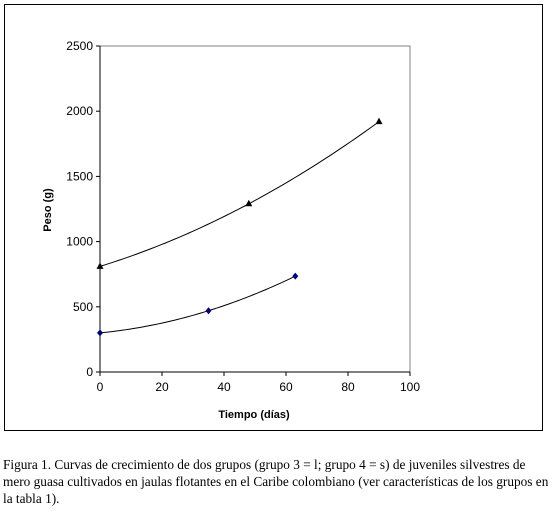 The height and width of the screenshot is (511, 554). Describe the element at coordinates (410, 387) in the screenshot. I see `x-tick-label: 100` at that location.